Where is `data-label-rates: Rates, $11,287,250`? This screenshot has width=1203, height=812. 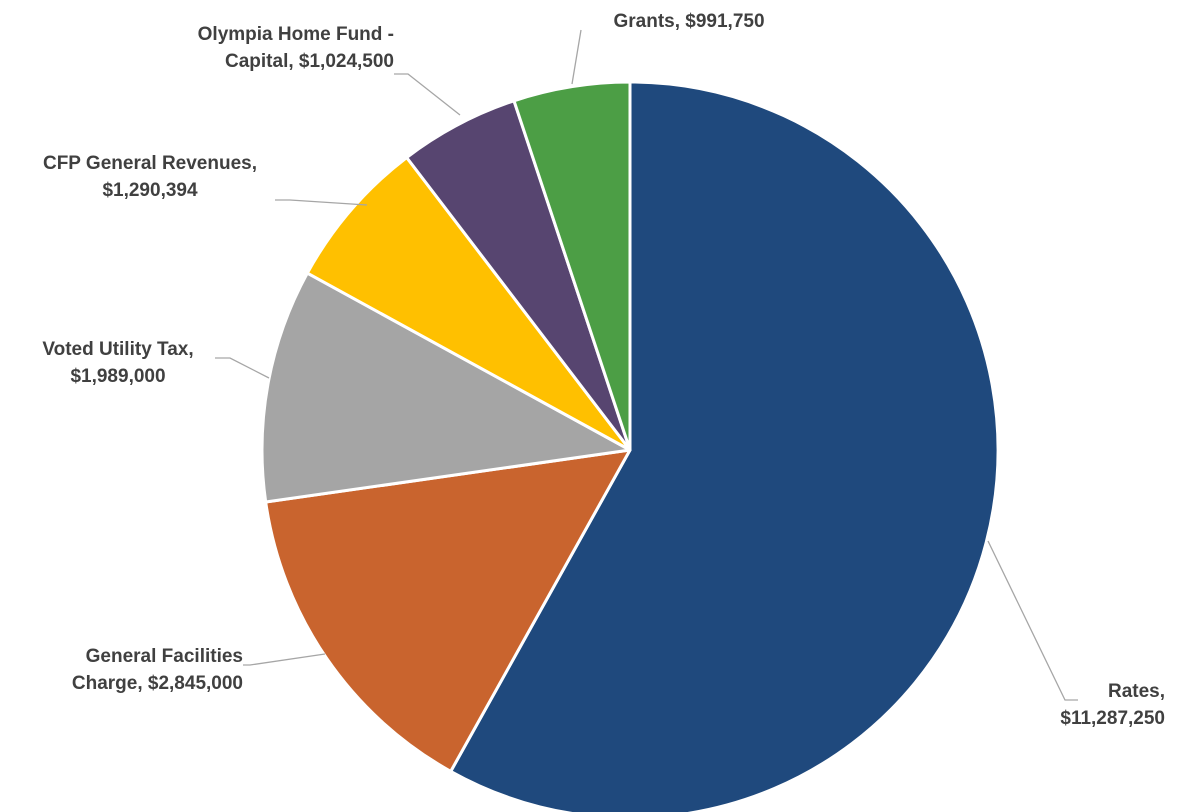 data-label-rates: Rates, $11,287,250 is located at coordinates (1112, 705).